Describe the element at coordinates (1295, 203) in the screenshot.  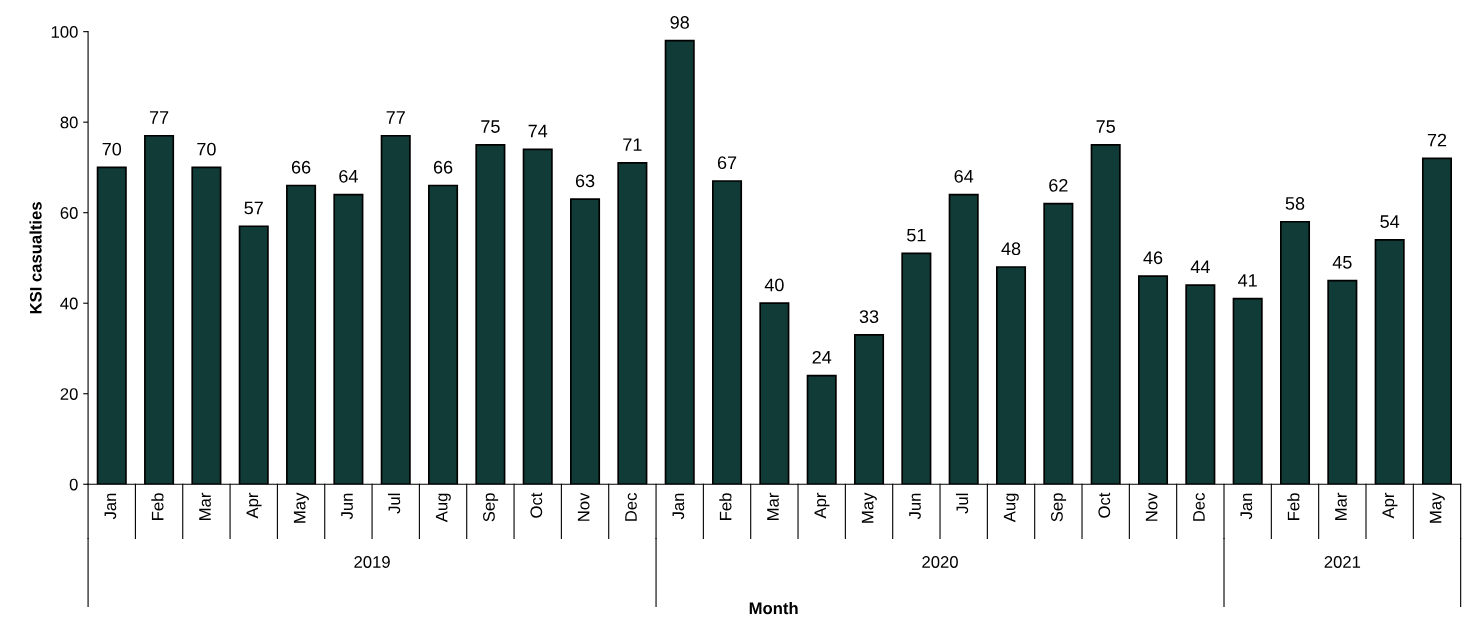
I see `data-label: 58` at that location.